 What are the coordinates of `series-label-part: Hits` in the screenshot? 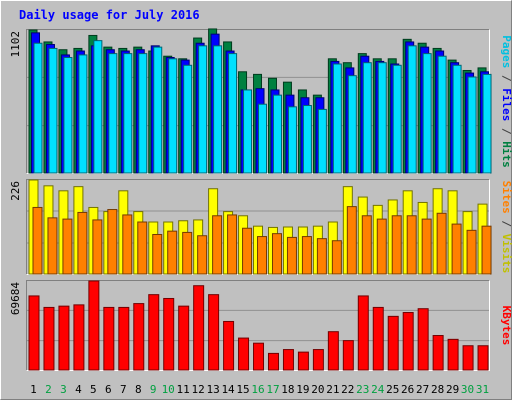 It's located at (506, 154).